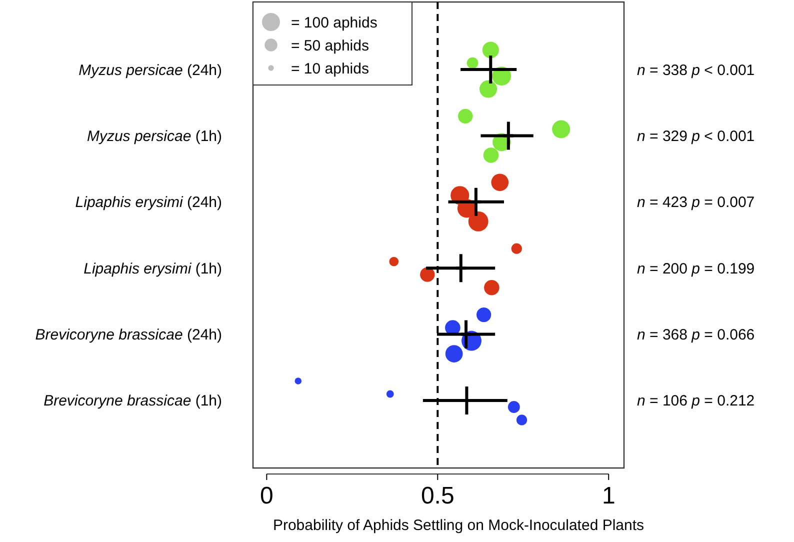 Image resolution: width=794 pixels, height=542 pixels. I want to click on text: n = 106 p = 0.212, so click(696, 401).